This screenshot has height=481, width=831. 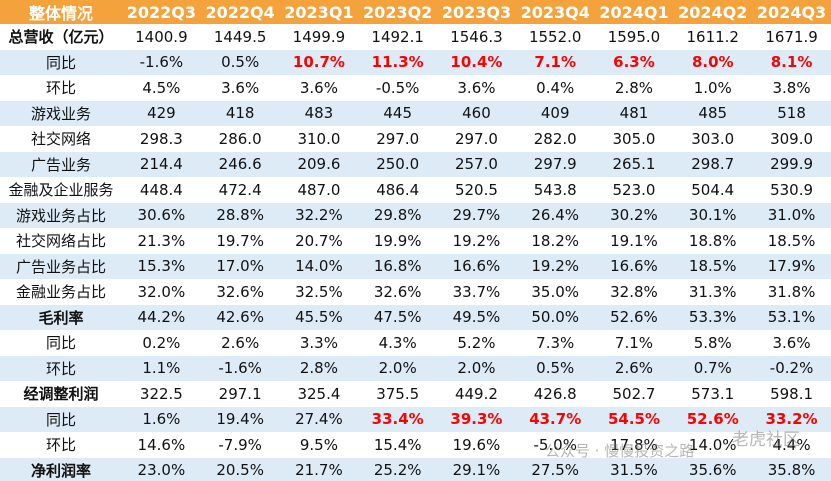 I want to click on cell: 214.4, so click(x=161, y=164).